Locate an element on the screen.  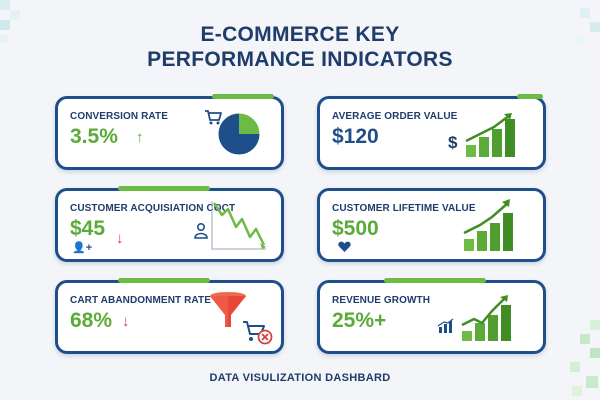
kpi-card-conversion-rate: CONVERSION RATE 3.5% ↑ is located at coordinates (169, 132).